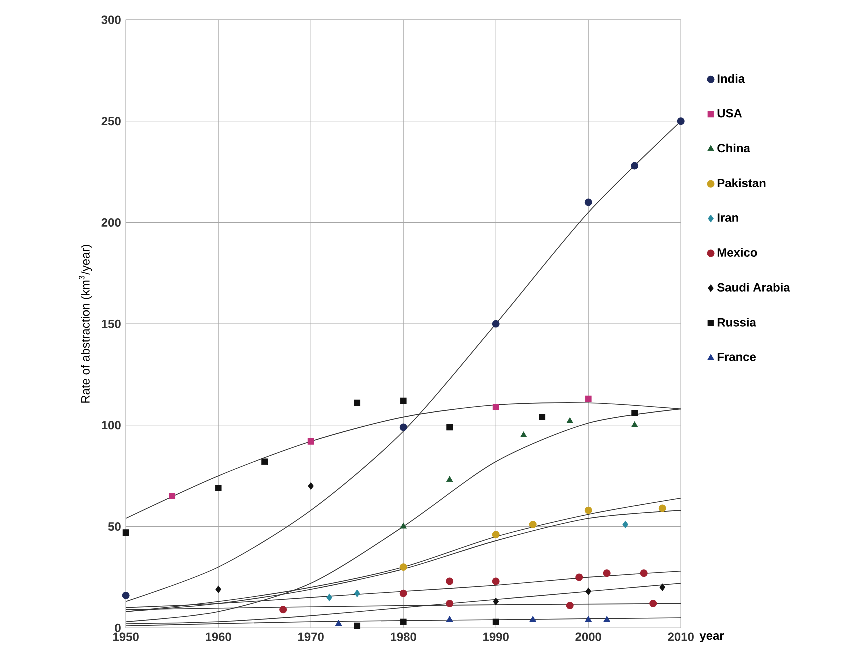 Image resolution: width=867 pixels, height=670 pixels. I want to click on x-tick-label: 1980, so click(403, 637).